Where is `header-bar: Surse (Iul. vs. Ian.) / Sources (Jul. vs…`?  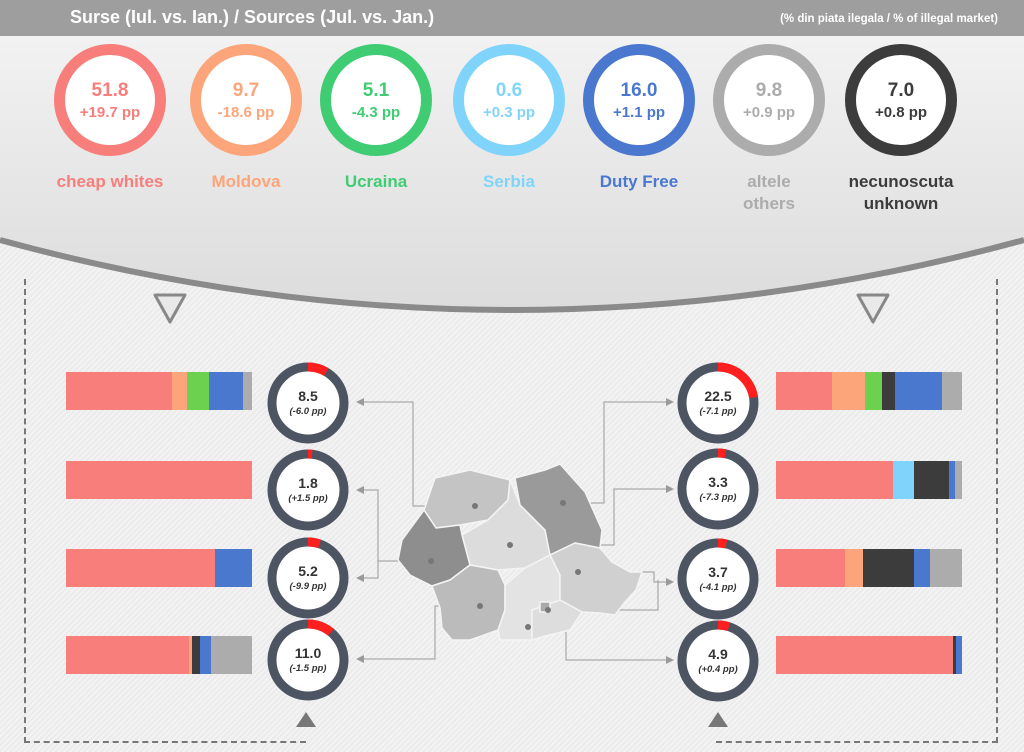 header-bar: Surse (Iul. vs. Ian.) / Sources (Jul. vs… is located at coordinates (512, 18).